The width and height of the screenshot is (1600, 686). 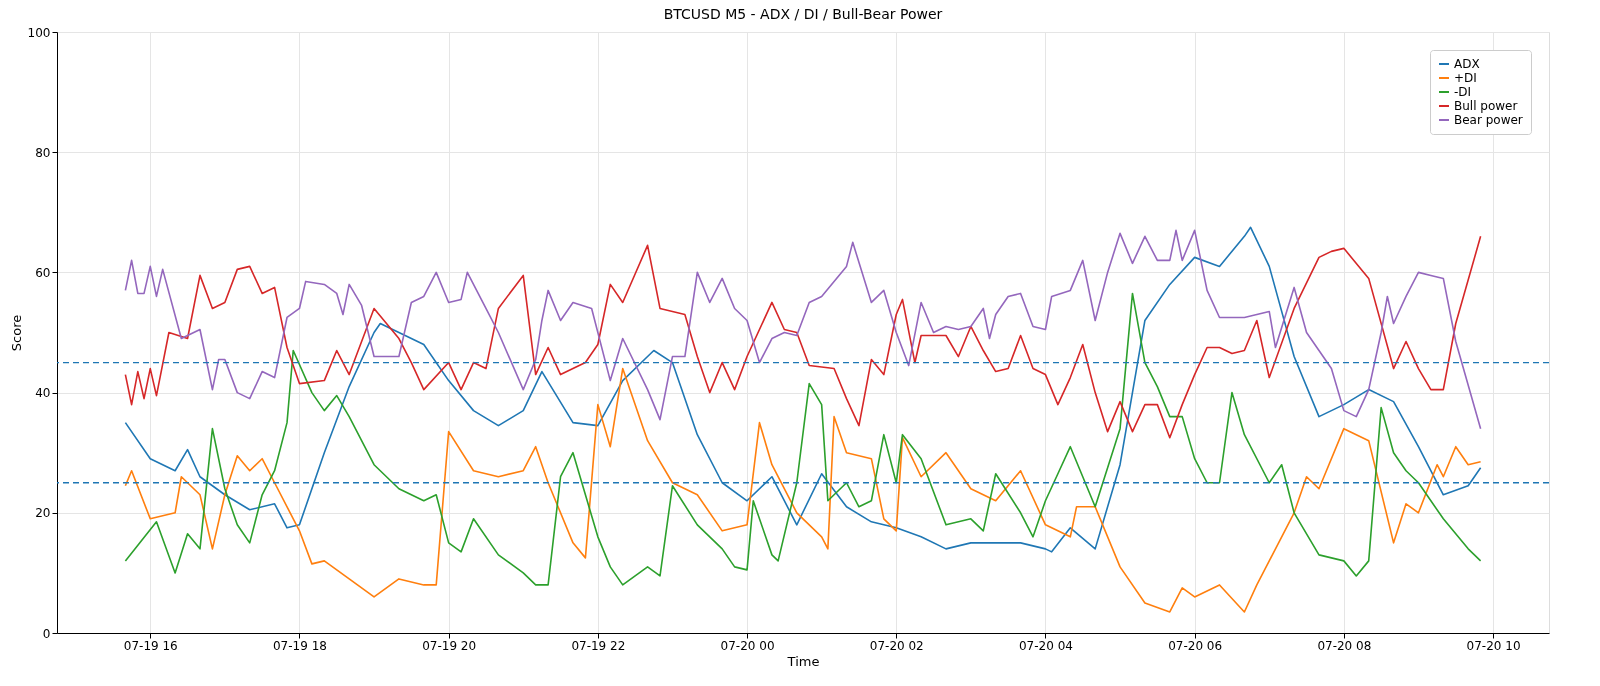 What do you see at coordinates (43, 272) in the screenshot?
I see `y-tick-label: 60` at bounding box center [43, 272].